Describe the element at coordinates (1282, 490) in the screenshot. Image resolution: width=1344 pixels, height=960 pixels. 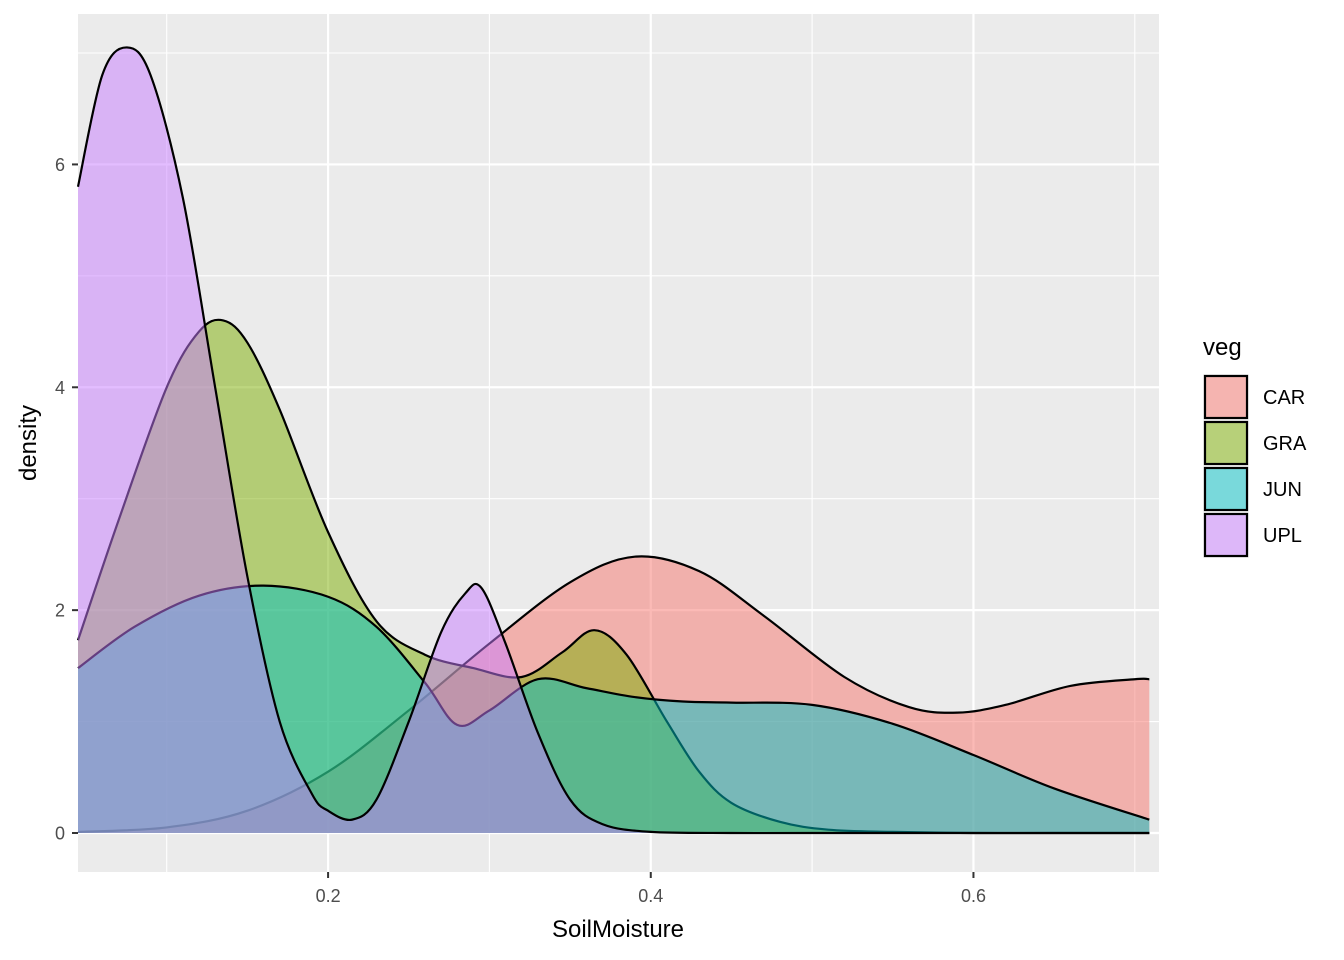
I see `legend-label-jun: JUN` at that location.